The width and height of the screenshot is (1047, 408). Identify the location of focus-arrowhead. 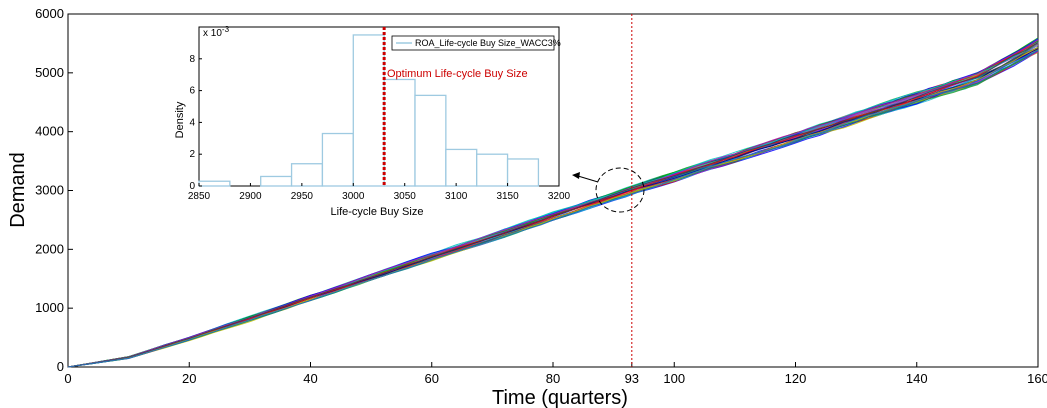
(576, 175).